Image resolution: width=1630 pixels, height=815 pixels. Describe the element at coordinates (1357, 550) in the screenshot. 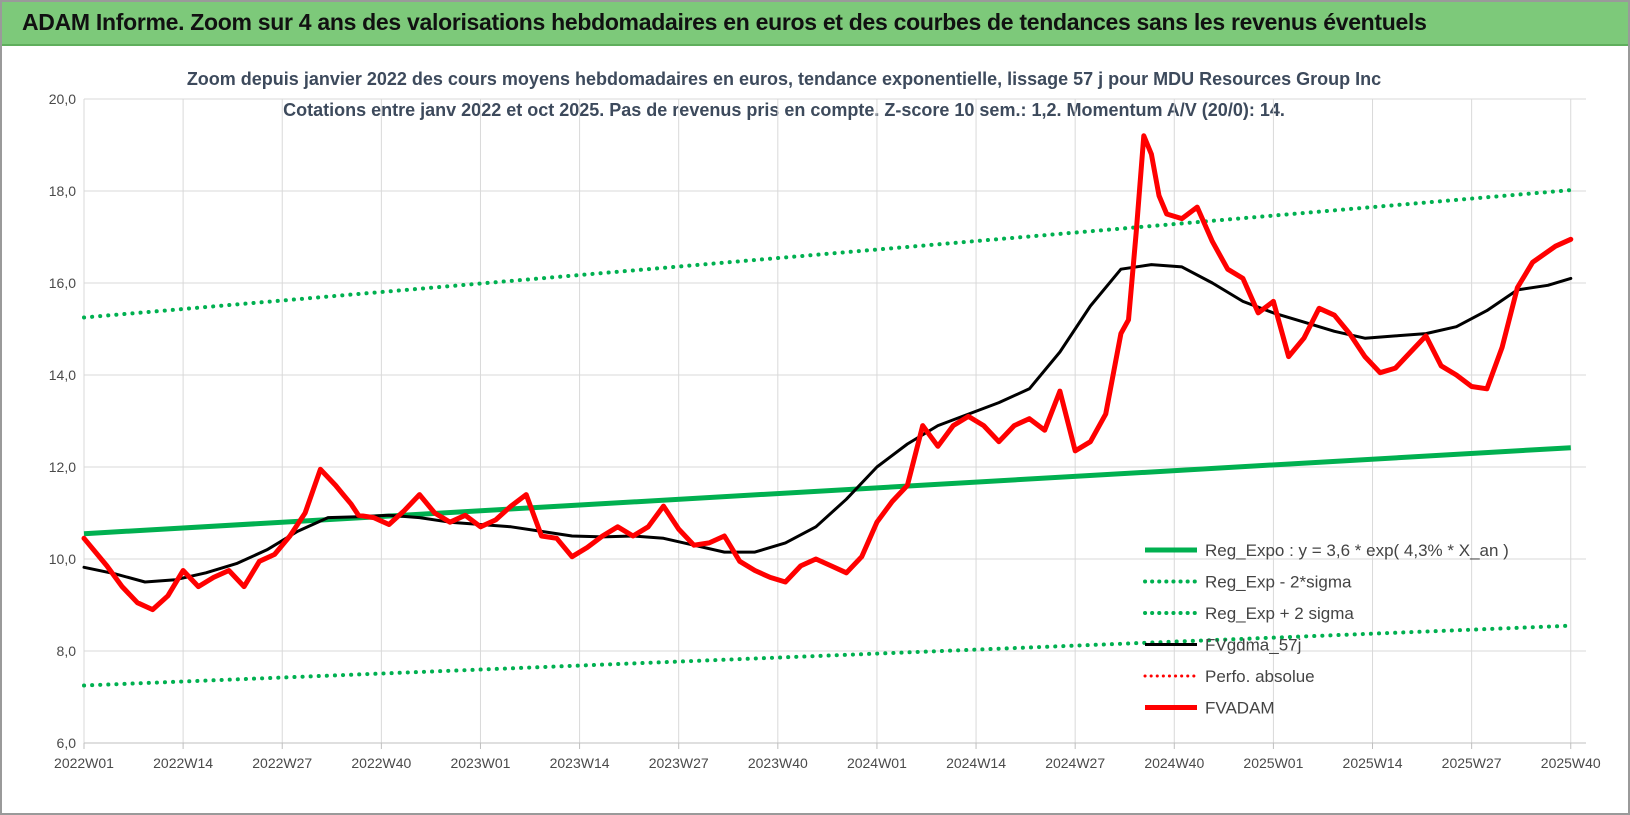

I see `legend-label: Reg_Expo : y = 3,6 * exp( 4,3% * X_an )` at that location.